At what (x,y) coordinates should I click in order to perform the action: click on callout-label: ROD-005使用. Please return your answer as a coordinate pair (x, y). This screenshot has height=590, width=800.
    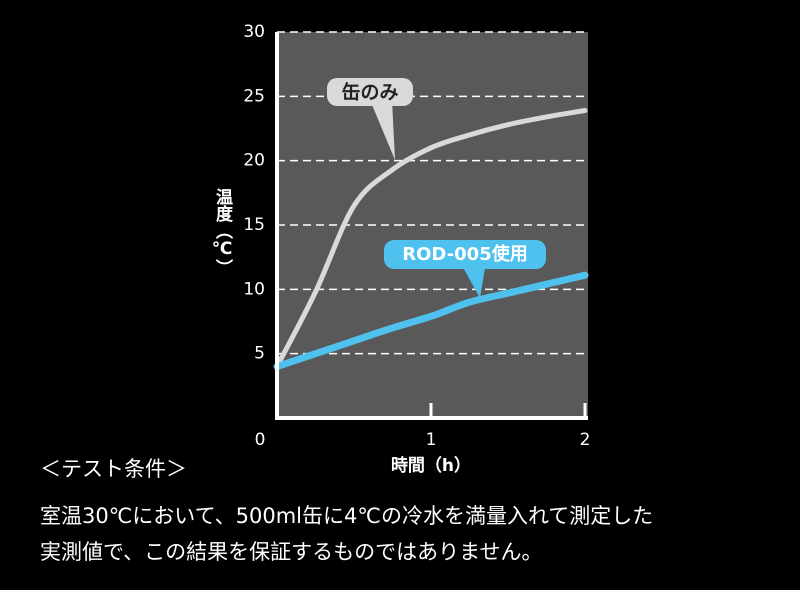
    Looking at the image, I should click on (464, 254).